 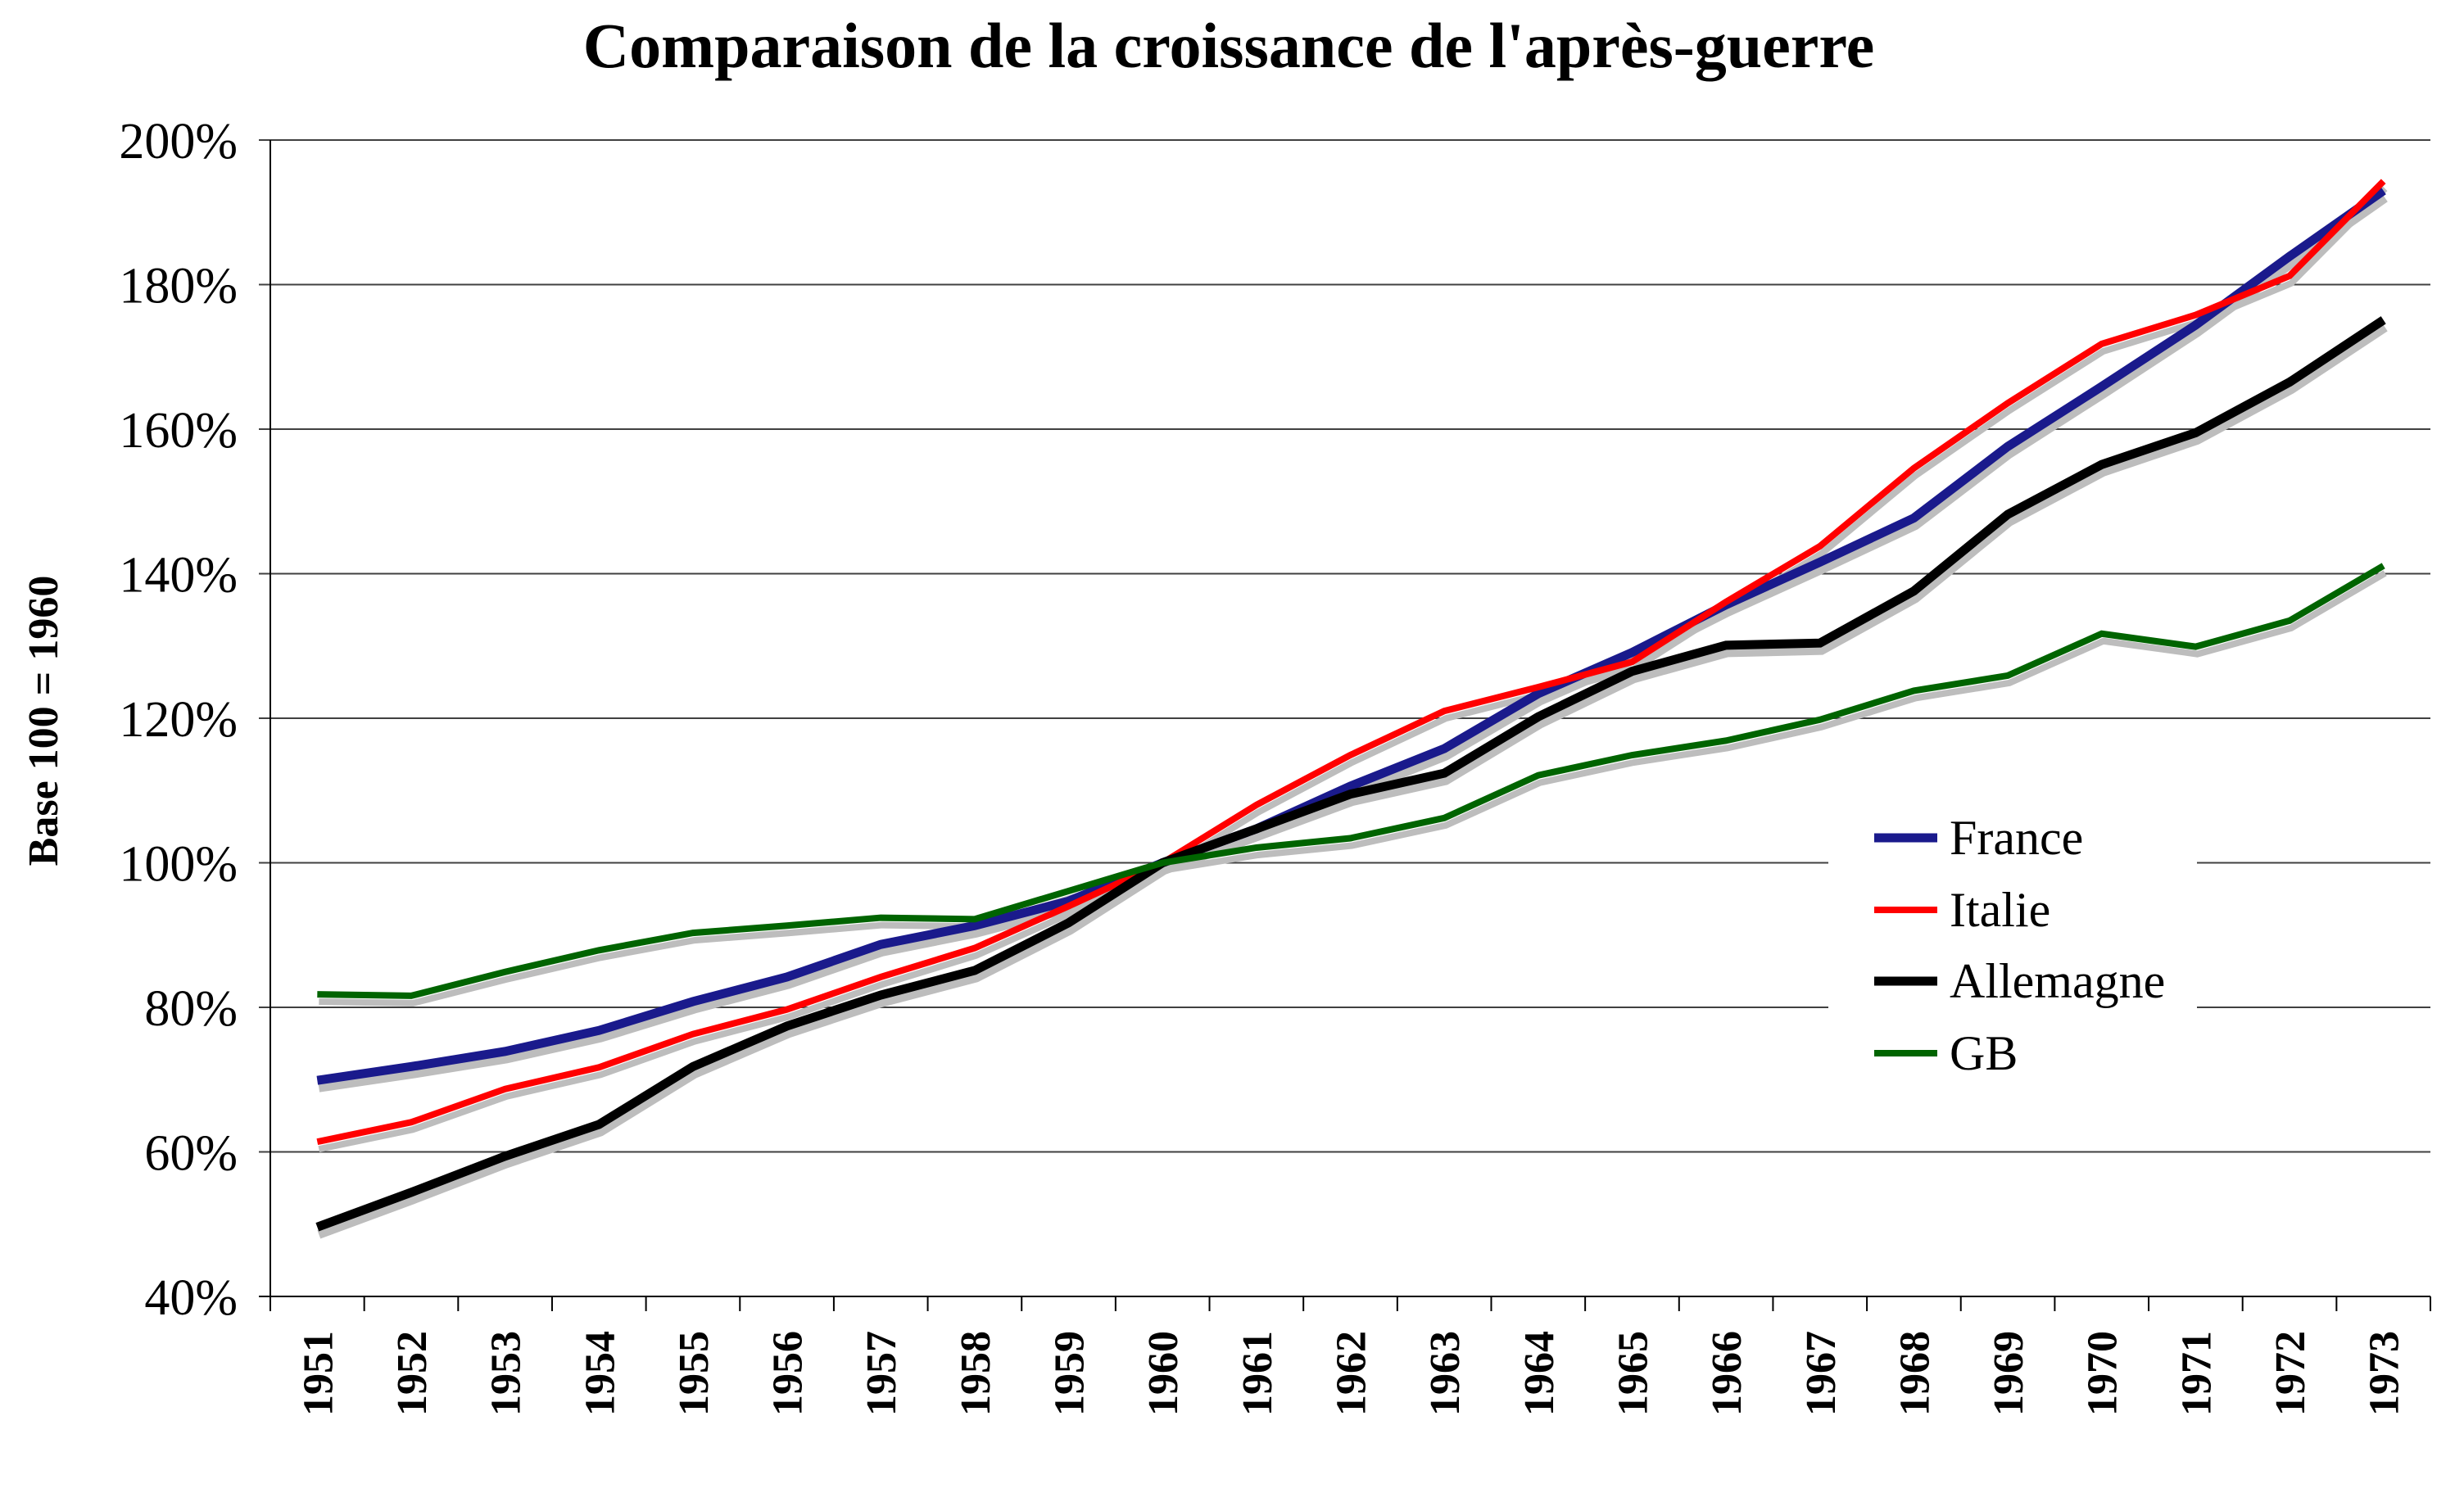 What do you see at coordinates (976, 1373) in the screenshot?
I see `x-tick-label: 1958` at bounding box center [976, 1373].